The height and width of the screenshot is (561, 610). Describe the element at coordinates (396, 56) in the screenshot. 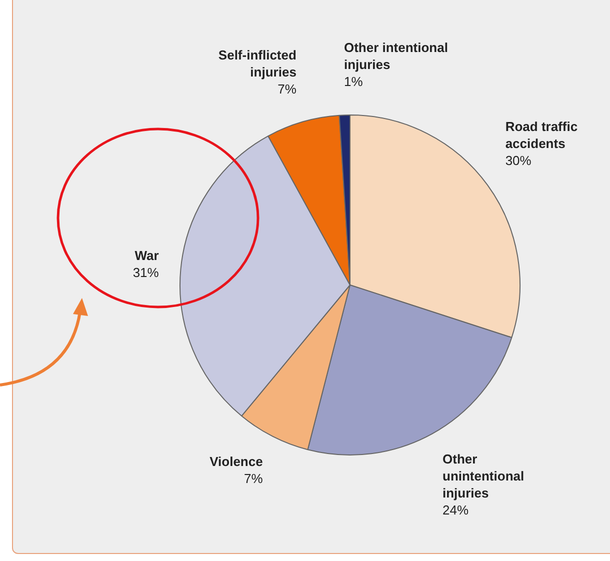

I see `slice-label: Other intentional injuries` at that location.